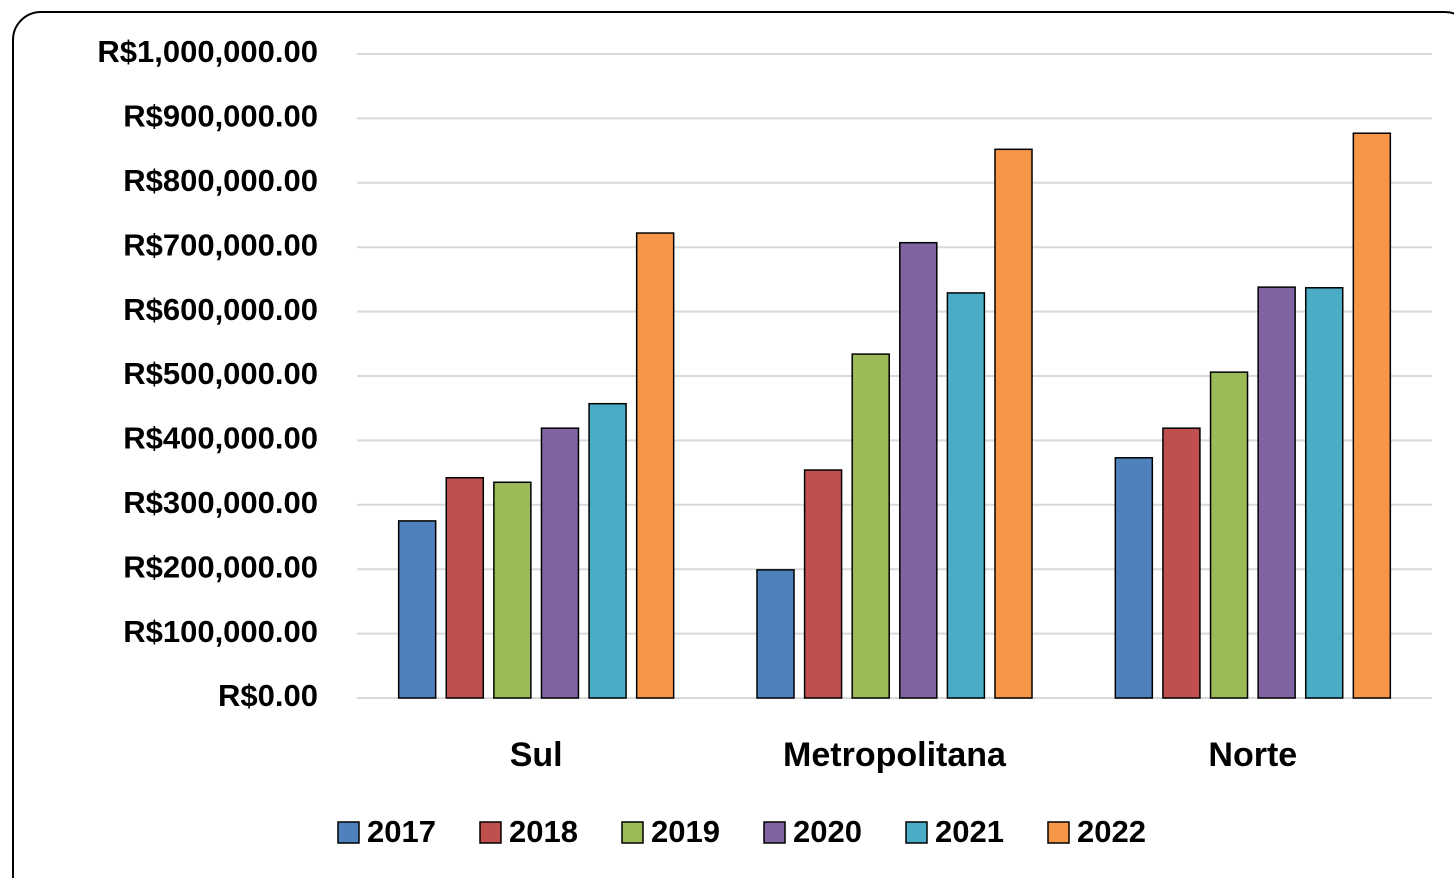 This screenshot has height=878, width=1454. What do you see at coordinates (827, 831) in the screenshot?
I see `legend-label: 2020` at bounding box center [827, 831].